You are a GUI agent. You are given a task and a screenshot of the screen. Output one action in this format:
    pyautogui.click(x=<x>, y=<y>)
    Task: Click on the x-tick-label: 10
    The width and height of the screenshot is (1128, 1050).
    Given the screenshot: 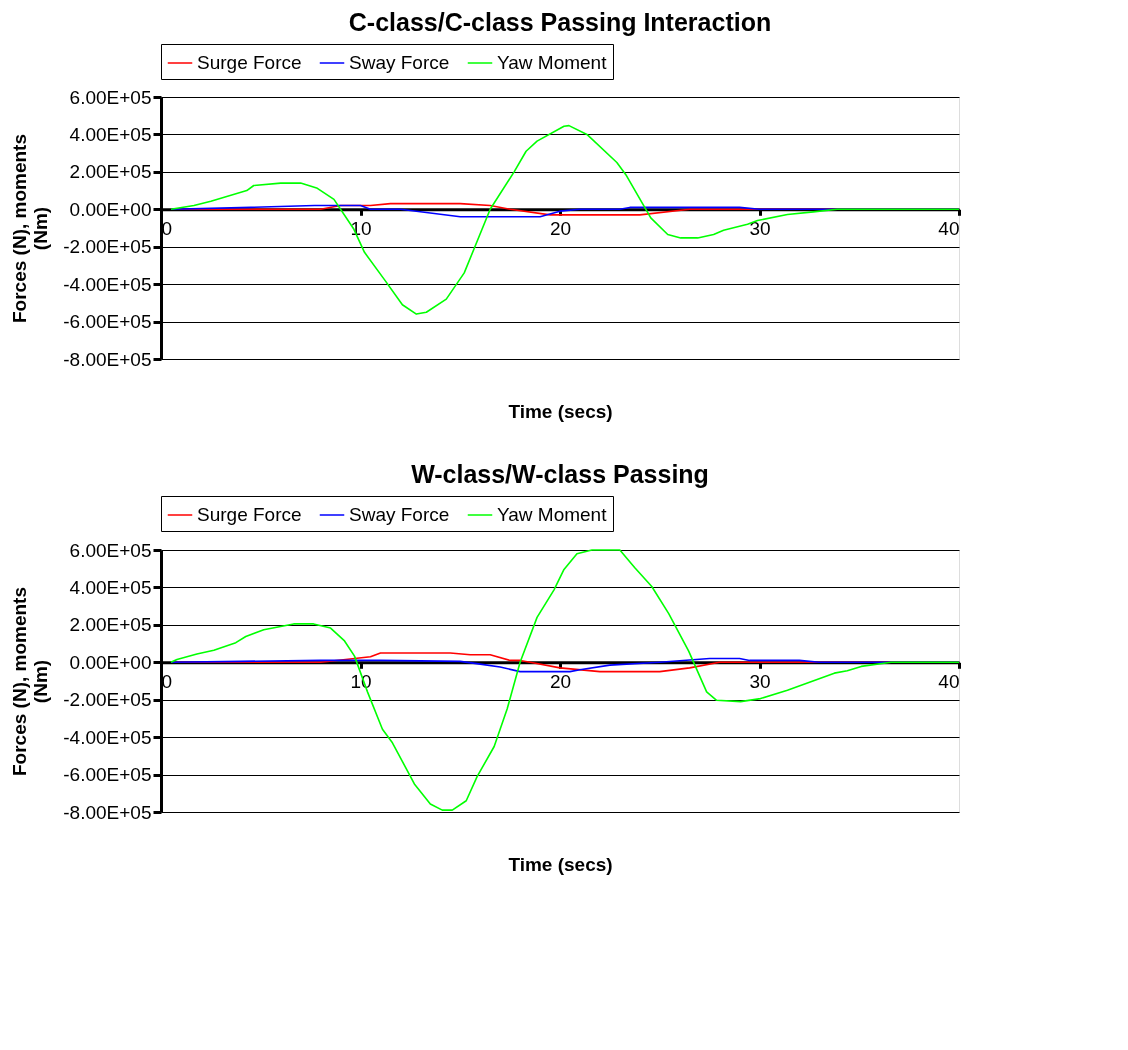 What is the action you would take?
    pyautogui.click(x=361, y=228)
    